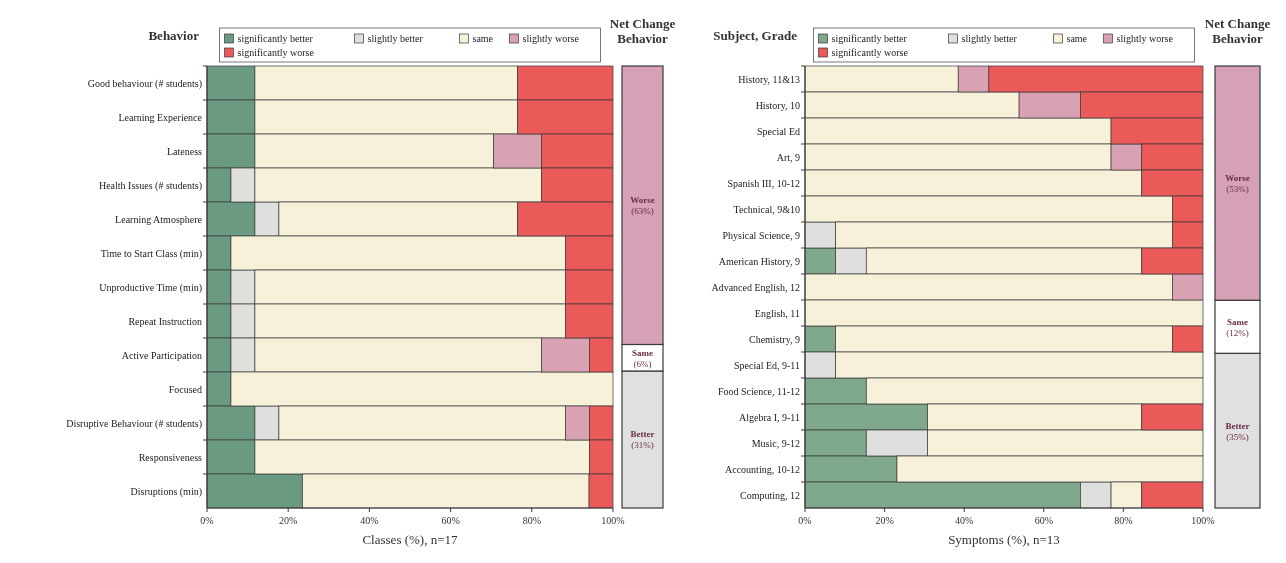  Describe the element at coordinates (775, 443) in the screenshot. I see `y-tick-label: Music, 9-12` at that location.